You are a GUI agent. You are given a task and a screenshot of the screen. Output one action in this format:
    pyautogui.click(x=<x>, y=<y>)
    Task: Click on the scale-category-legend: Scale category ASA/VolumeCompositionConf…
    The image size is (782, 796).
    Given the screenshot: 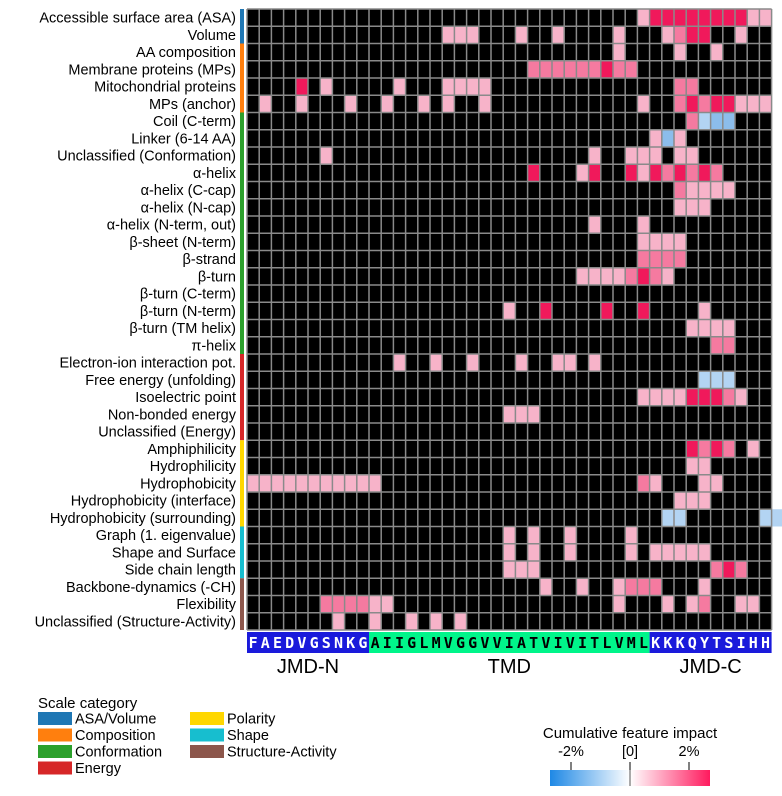 What is the action you would take?
    pyautogui.click(x=187, y=736)
    